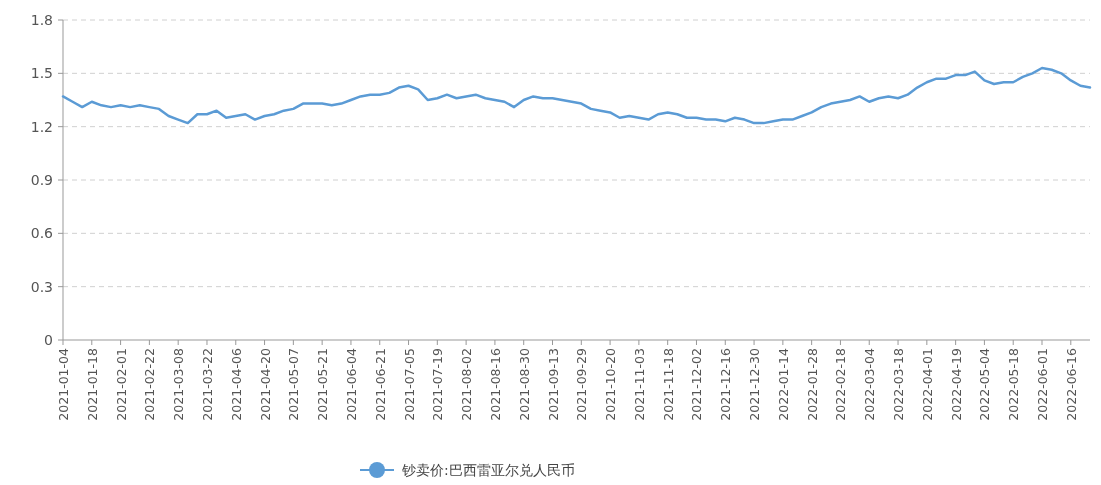 This screenshot has width=1101, height=485. Describe the element at coordinates (92, 384) in the screenshot. I see `x-tick-label: 2021-01-18` at that location.